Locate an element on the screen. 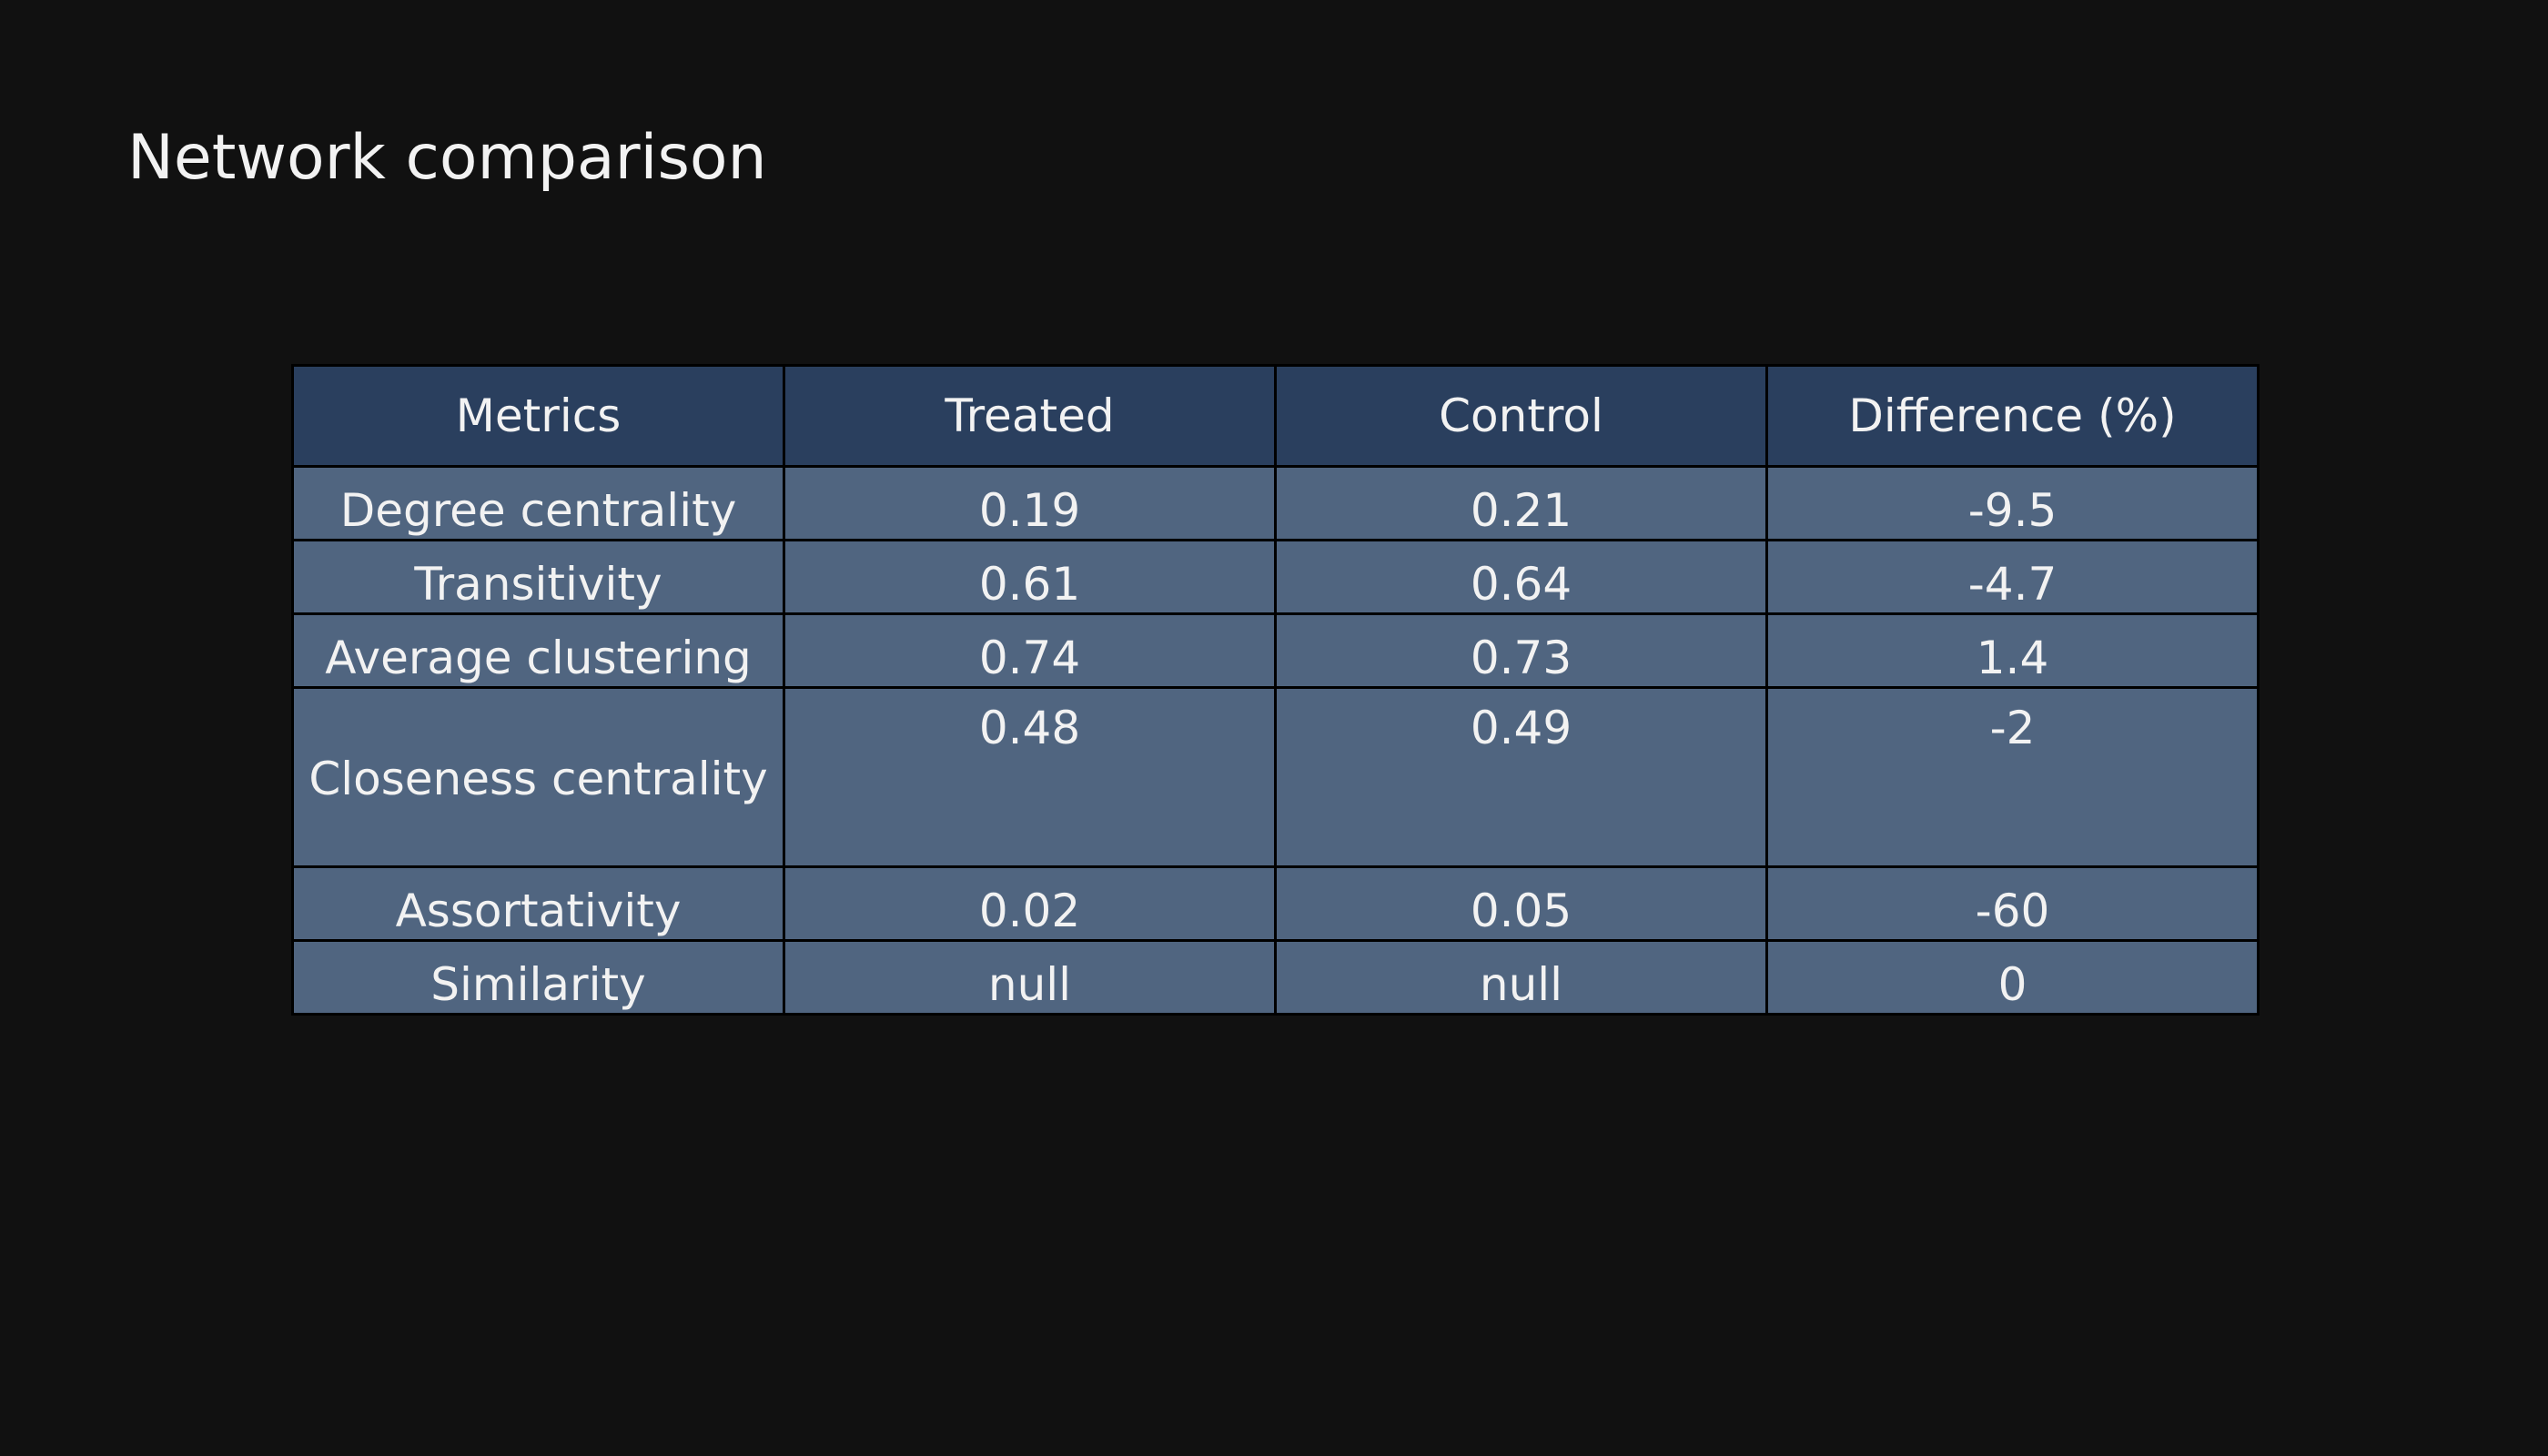 Image resolution: width=2548 pixels, height=1456 pixels. header-difference: Difference (%) is located at coordinates (2013, 416).